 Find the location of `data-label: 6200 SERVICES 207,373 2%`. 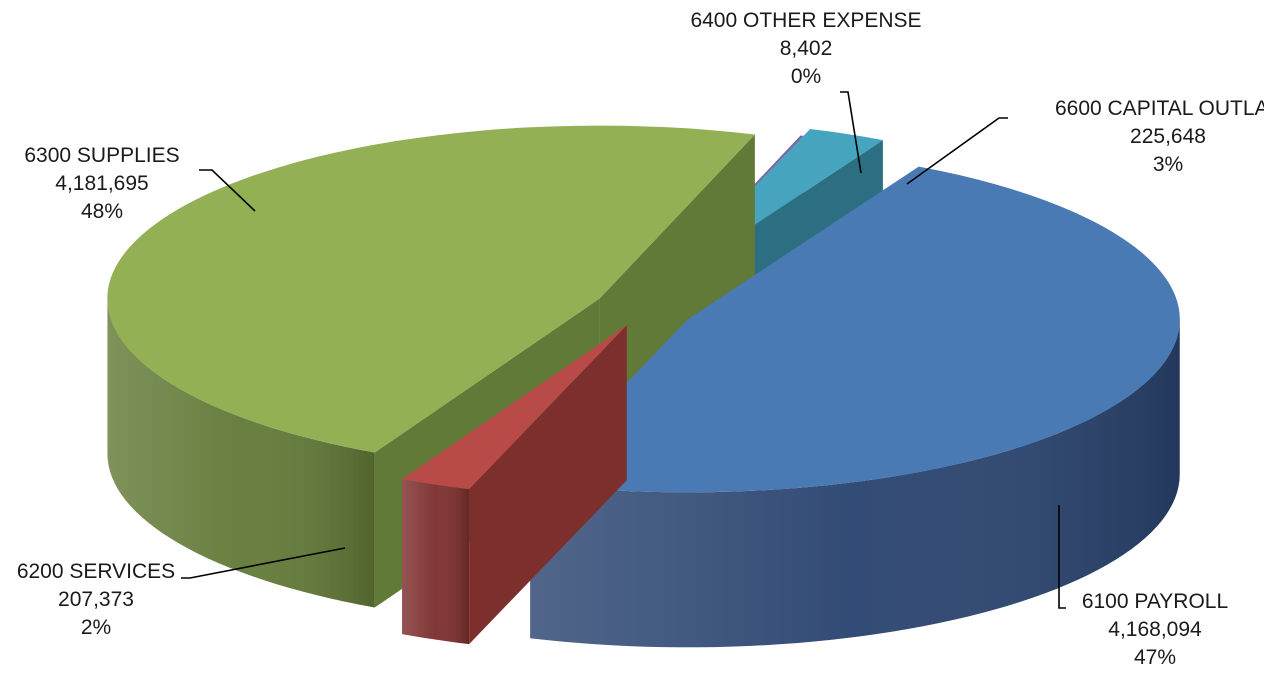

data-label: 6200 SERVICES 207,373 2% is located at coordinates (96, 599).